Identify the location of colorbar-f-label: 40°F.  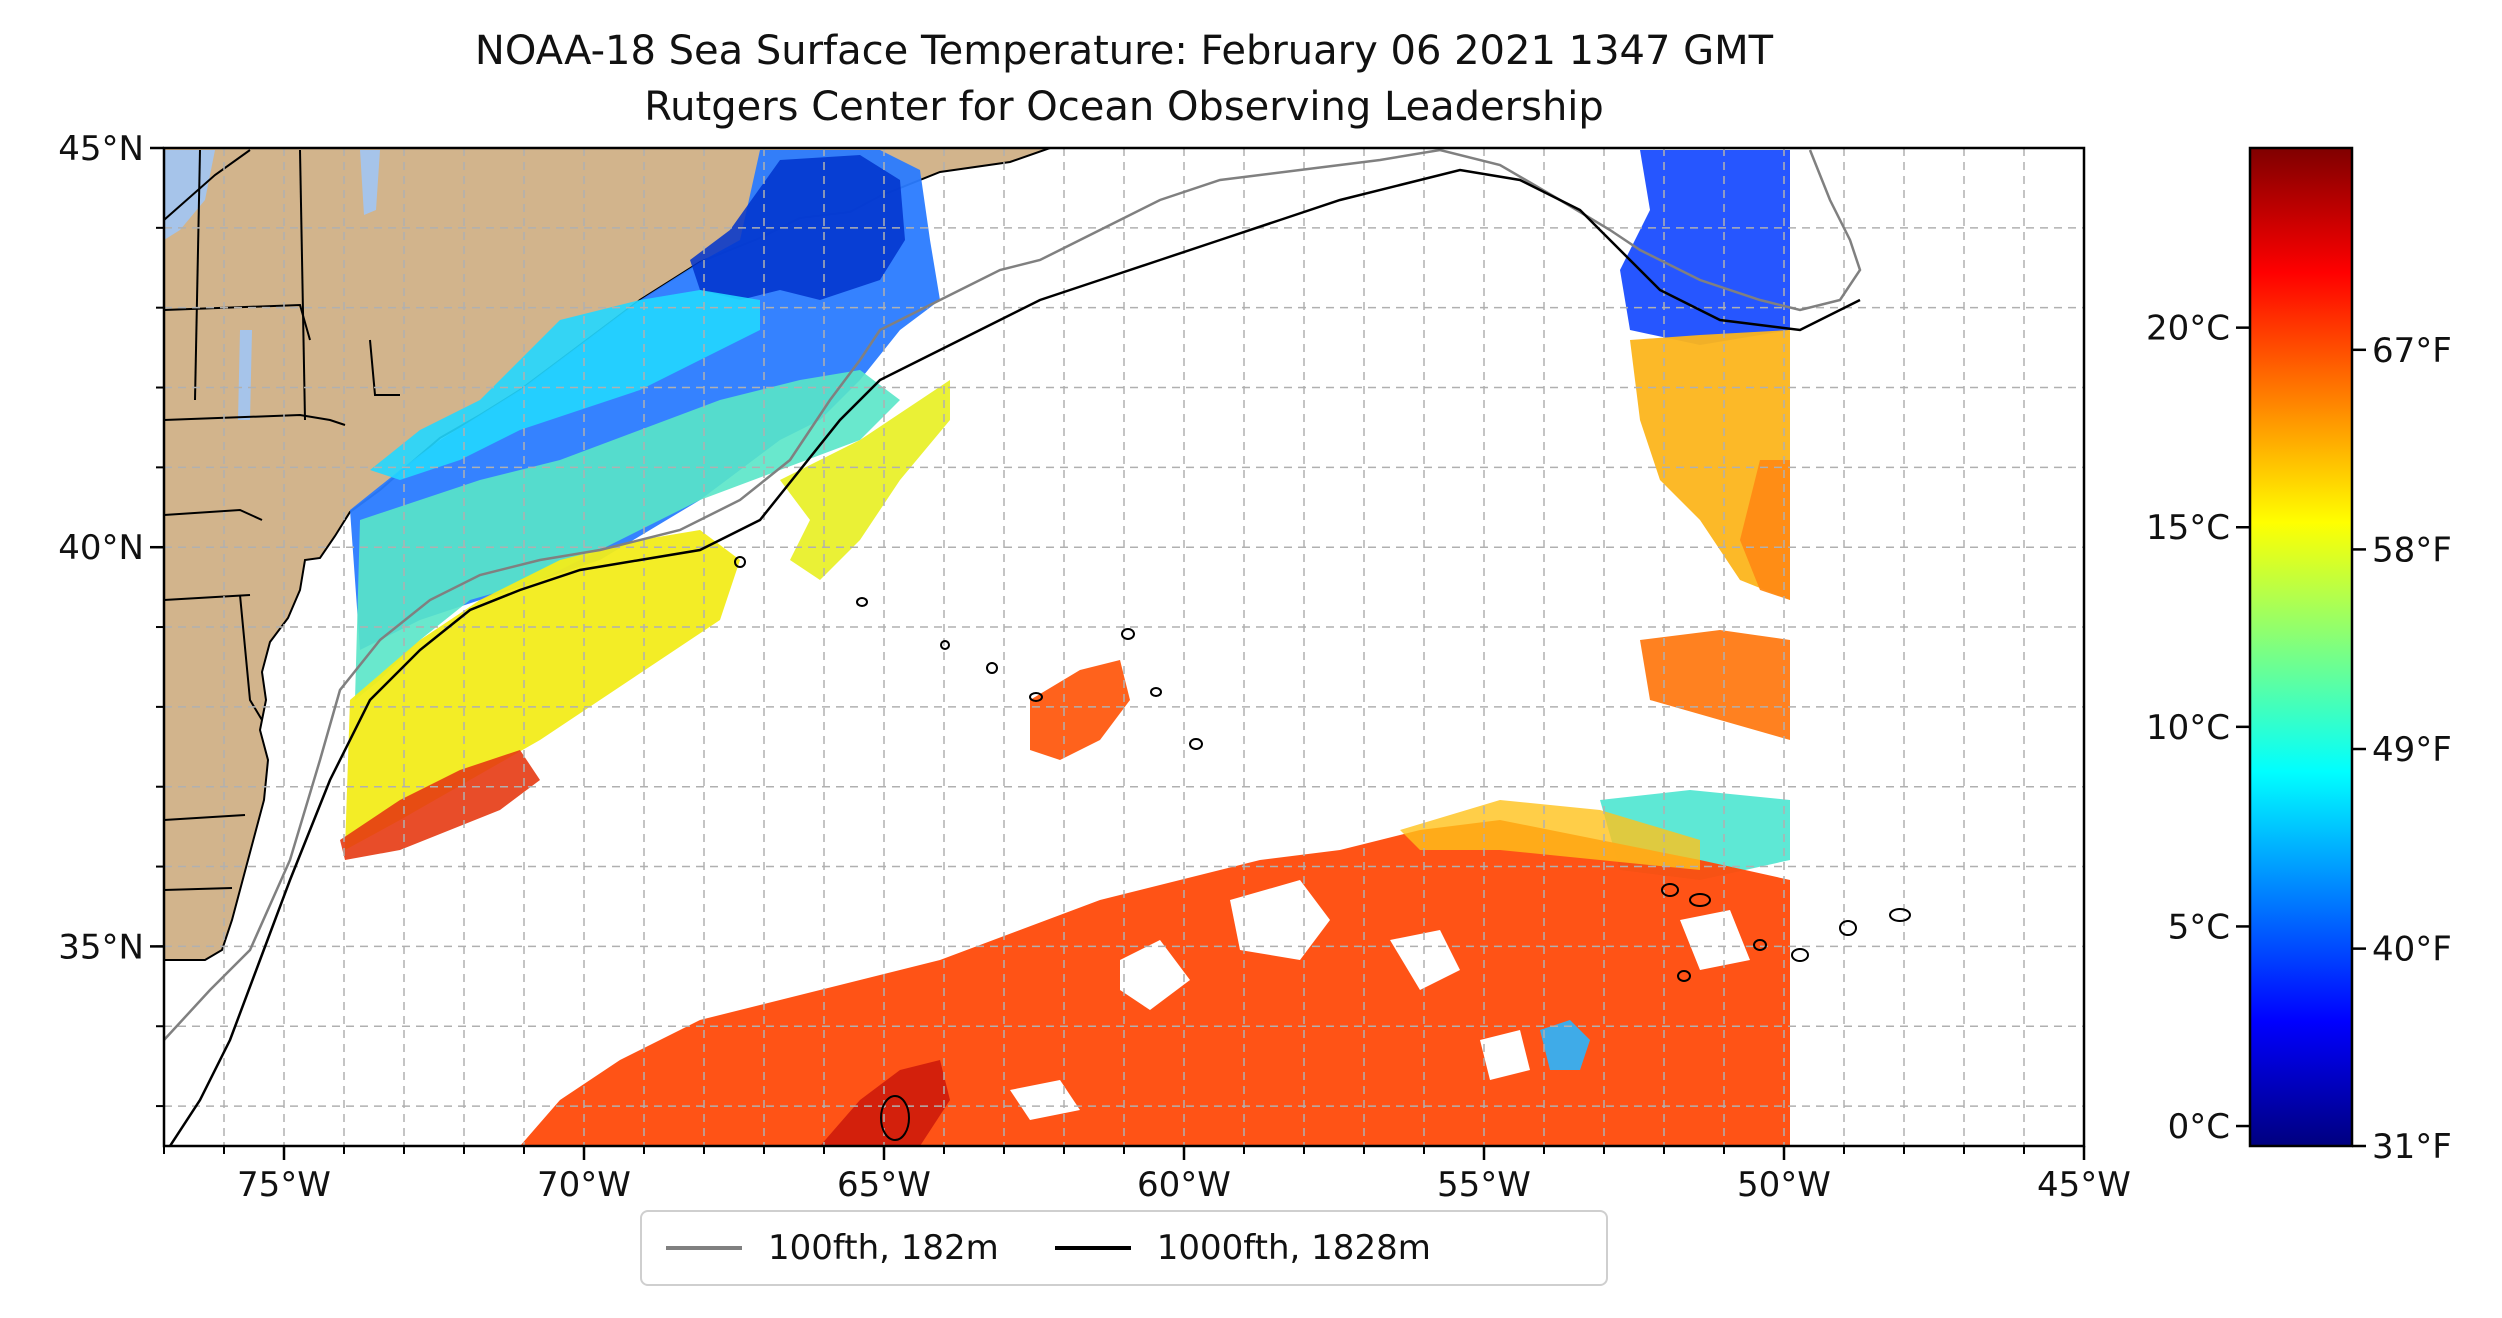
(2412, 950).